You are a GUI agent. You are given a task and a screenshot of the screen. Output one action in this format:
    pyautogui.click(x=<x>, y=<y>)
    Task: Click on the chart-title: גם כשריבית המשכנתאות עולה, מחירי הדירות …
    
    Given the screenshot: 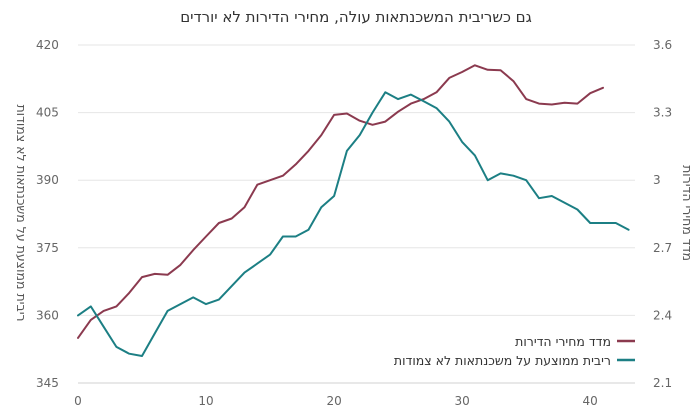 What is the action you would take?
    pyautogui.click(x=356, y=17)
    